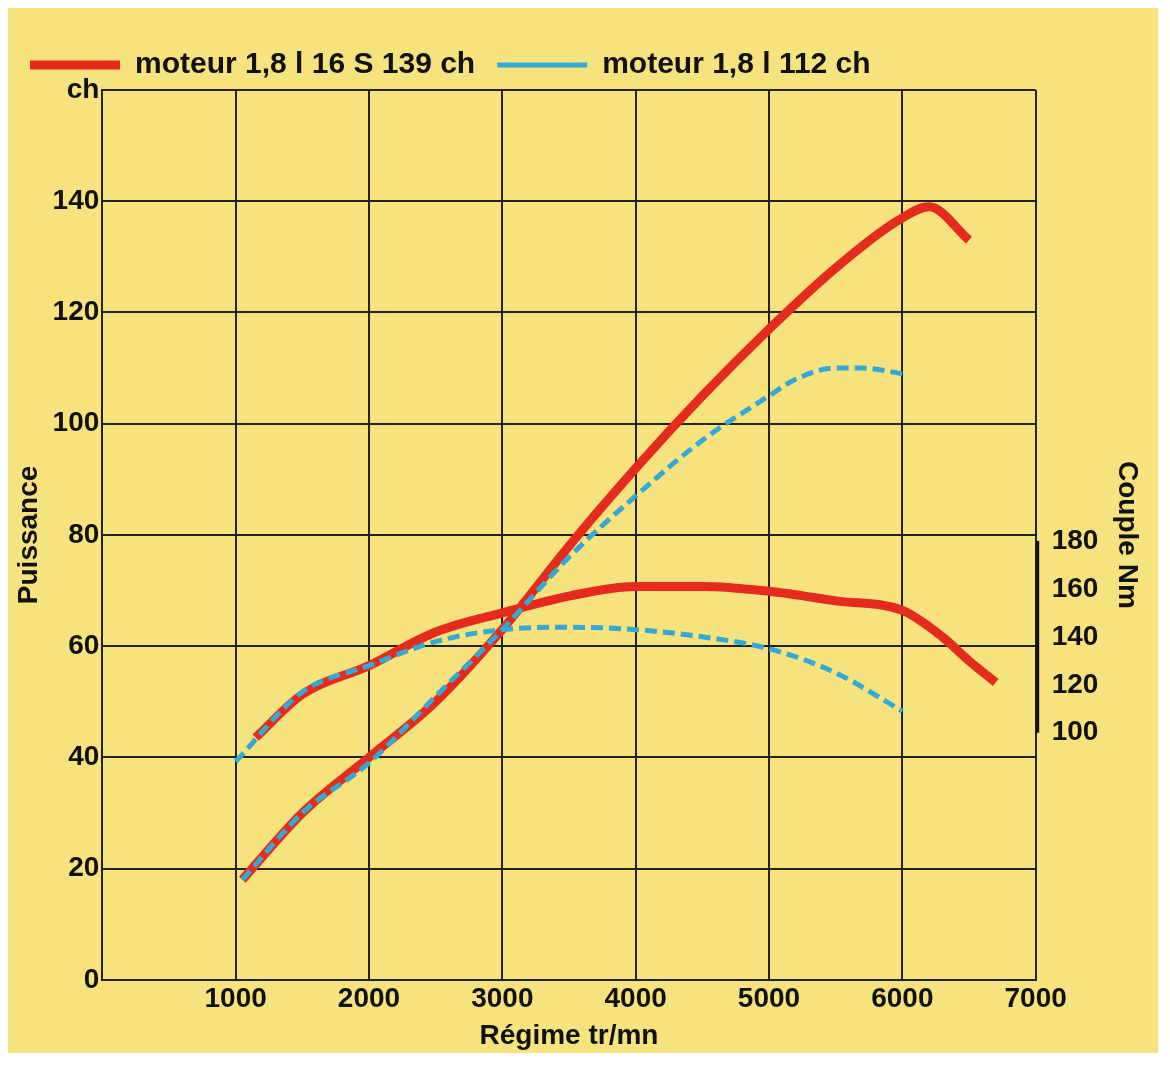 This screenshot has width=1170, height=1065. What do you see at coordinates (1035, 998) in the screenshot?
I see `x-tick-label: 7000` at bounding box center [1035, 998].